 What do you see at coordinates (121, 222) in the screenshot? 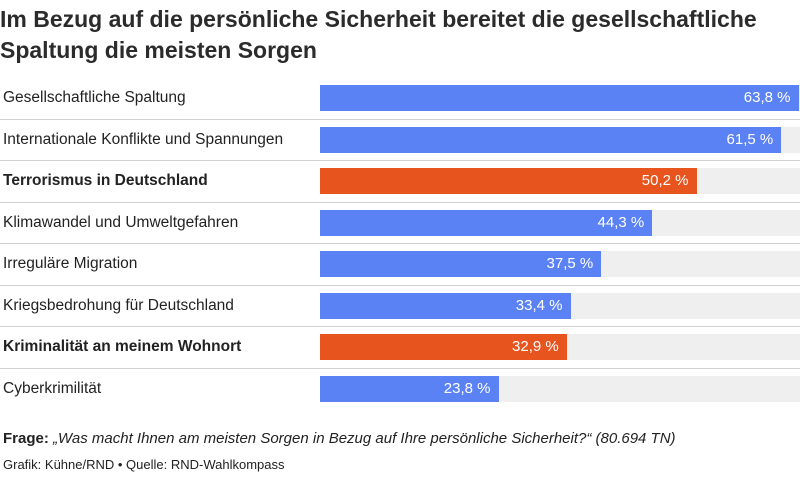
I see `category-label: Klimawandel und Umweltgefahren` at bounding box center [121, 222].